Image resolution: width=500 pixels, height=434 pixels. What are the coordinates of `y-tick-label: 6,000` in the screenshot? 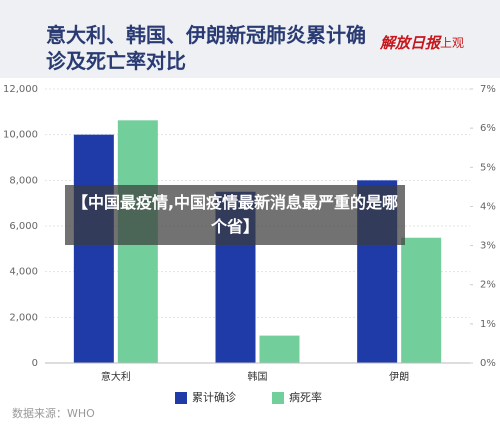 It's located at (23, 226).